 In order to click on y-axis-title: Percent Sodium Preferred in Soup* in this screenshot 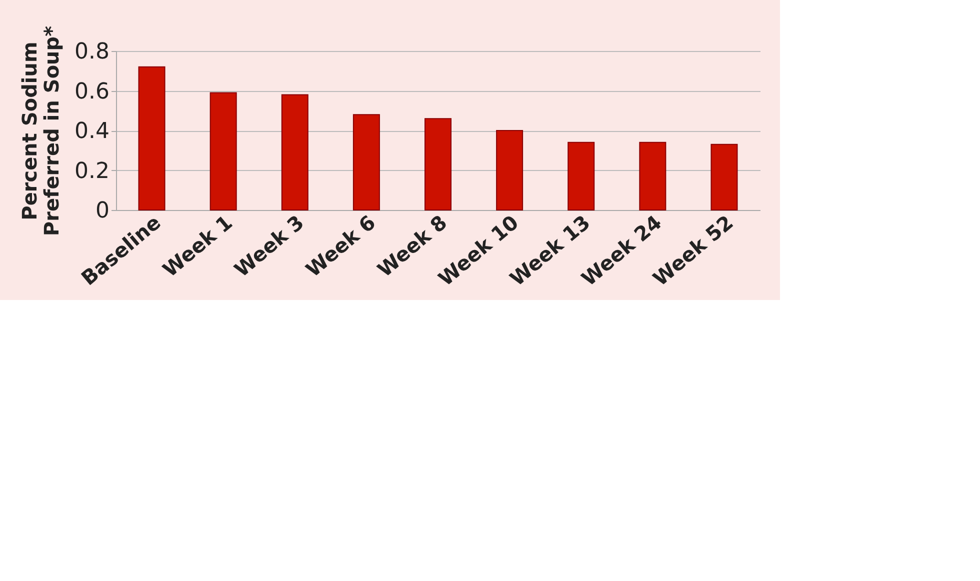, I will do `click(41, 130)`.